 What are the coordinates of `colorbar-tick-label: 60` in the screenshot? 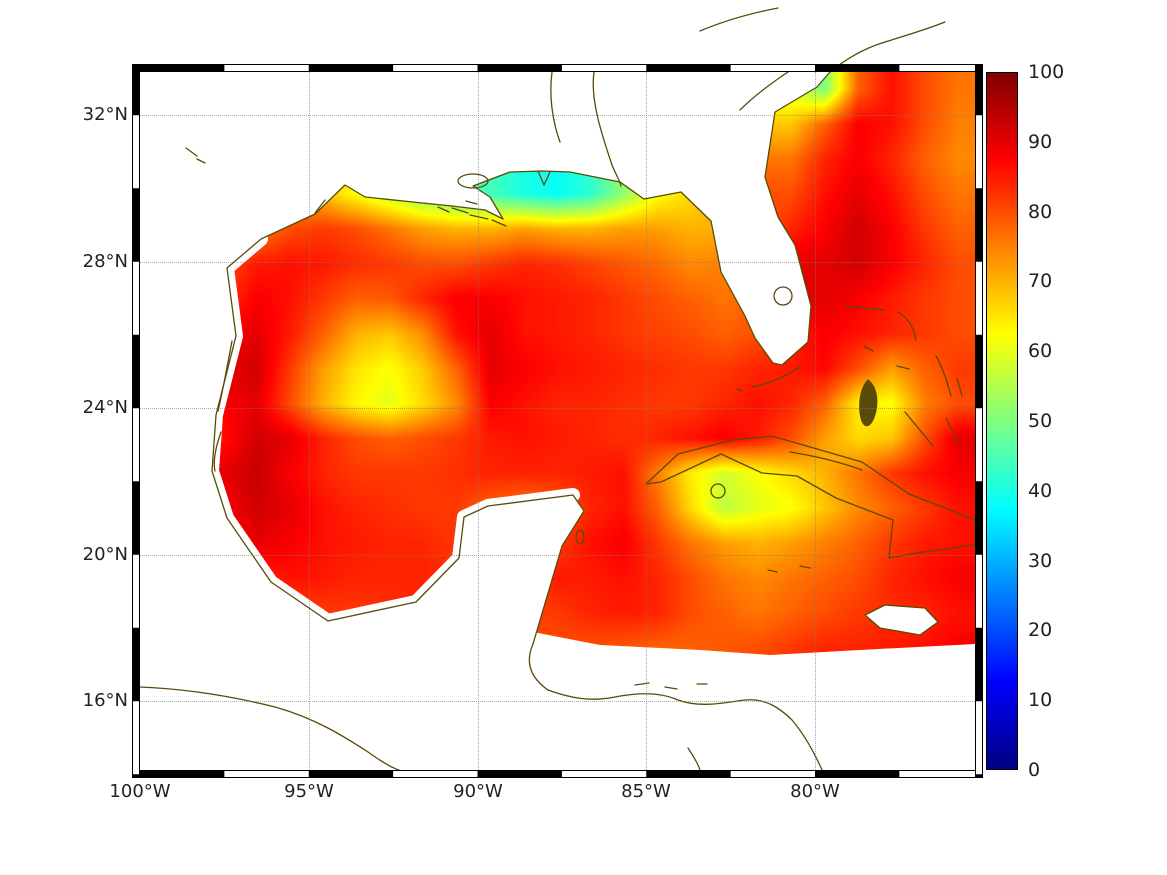 It's located at (1040, 351).